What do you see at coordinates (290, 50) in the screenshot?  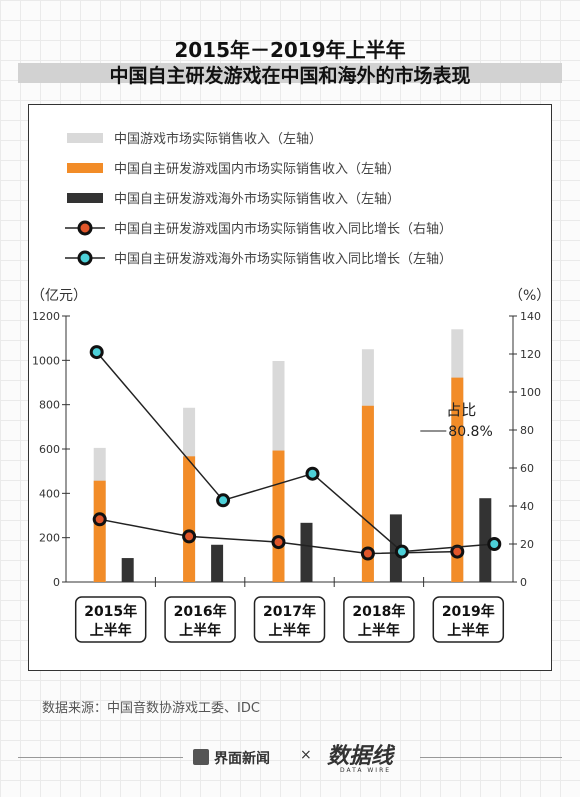 I see `chart-title-line1: 2015年－2019年上半年` at bounding box center [290, 50].